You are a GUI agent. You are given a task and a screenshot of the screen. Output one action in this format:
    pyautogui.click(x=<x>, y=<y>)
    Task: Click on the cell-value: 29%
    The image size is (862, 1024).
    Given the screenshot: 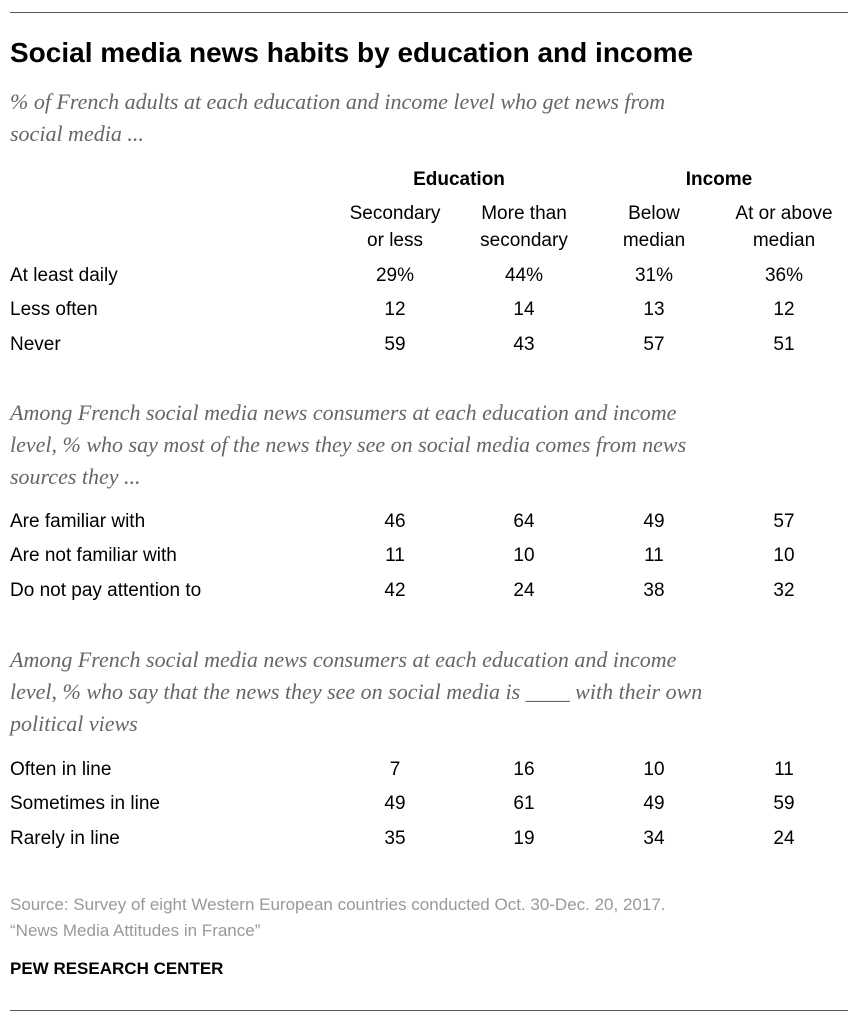 What is the action you would take?
    pyautogui.click(x=395, y=275)
    